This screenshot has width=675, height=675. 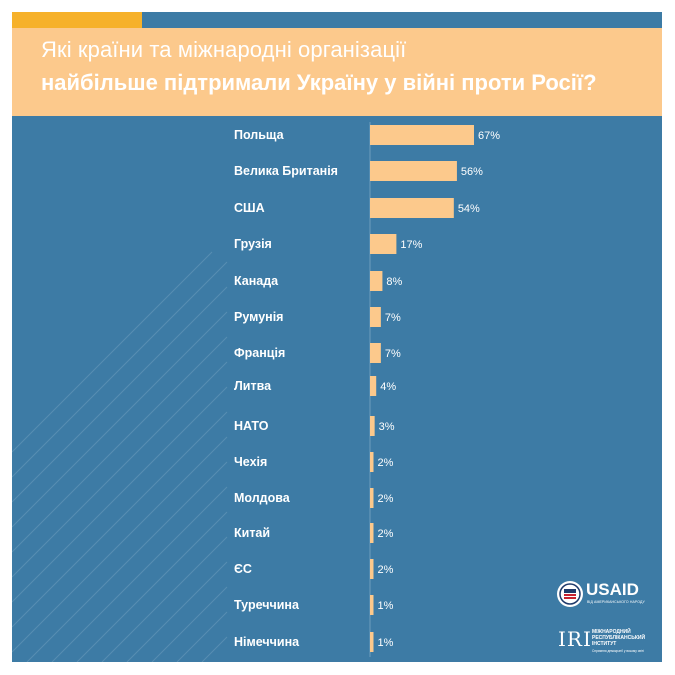 I want to click on value-label: 17%, so click(x=411, y=245).